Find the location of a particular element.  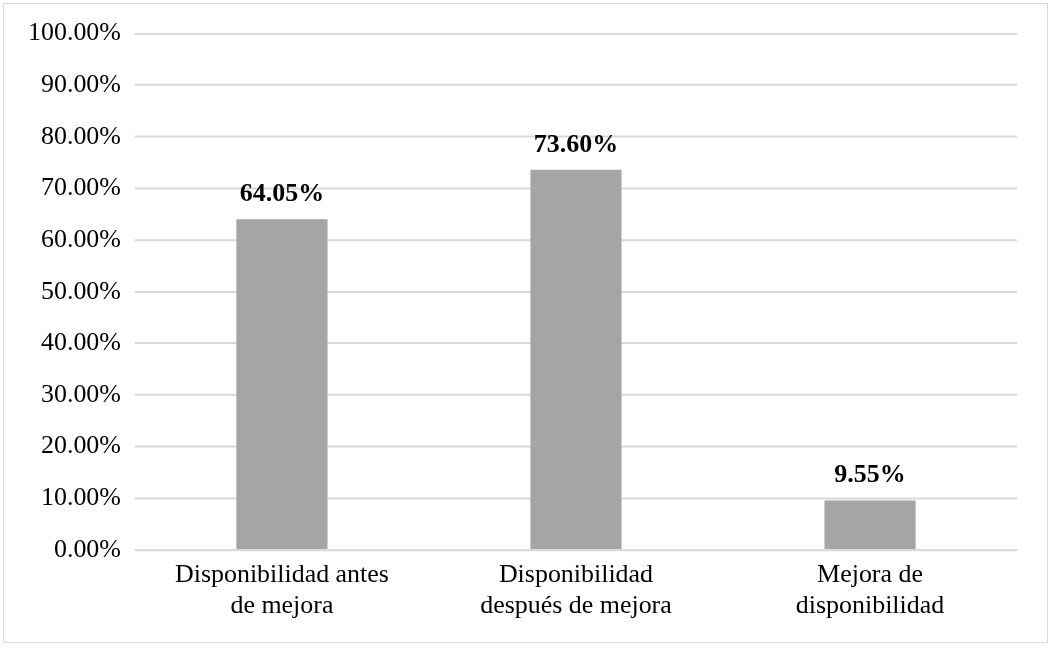

y-tick-label: 10.00% is located at coordinates (80, 497).